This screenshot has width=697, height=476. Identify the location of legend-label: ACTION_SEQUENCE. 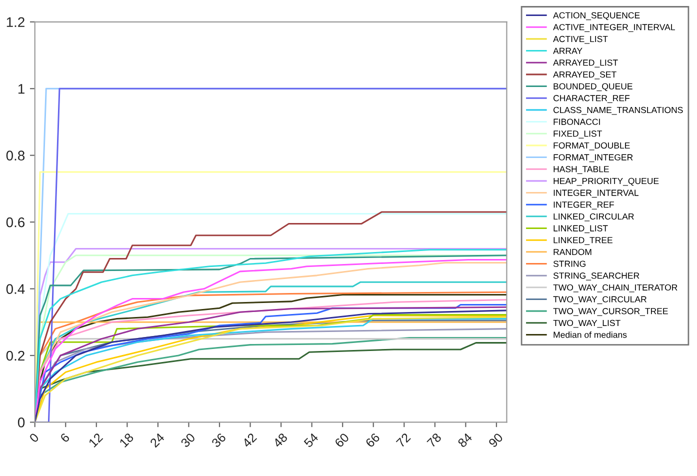
(596, 16).